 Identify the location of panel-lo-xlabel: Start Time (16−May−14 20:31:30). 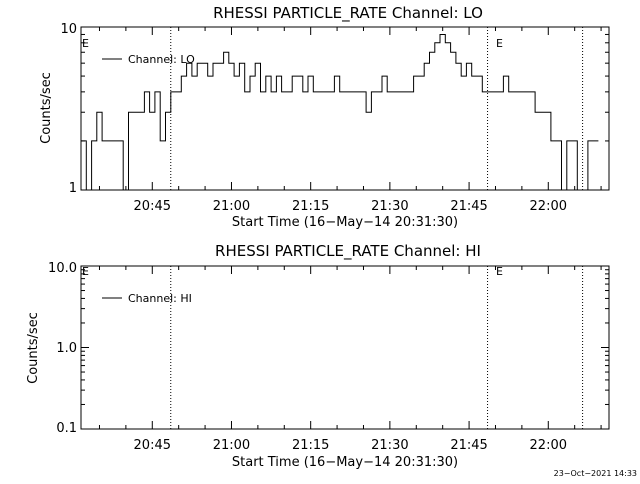
(345, 222).